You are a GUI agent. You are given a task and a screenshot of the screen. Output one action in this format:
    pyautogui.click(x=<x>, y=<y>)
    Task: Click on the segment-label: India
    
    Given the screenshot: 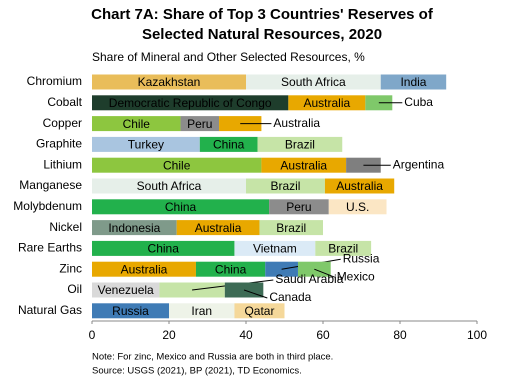 What is the action you would take?
    pyautogui.click(x=413, y=82)
    